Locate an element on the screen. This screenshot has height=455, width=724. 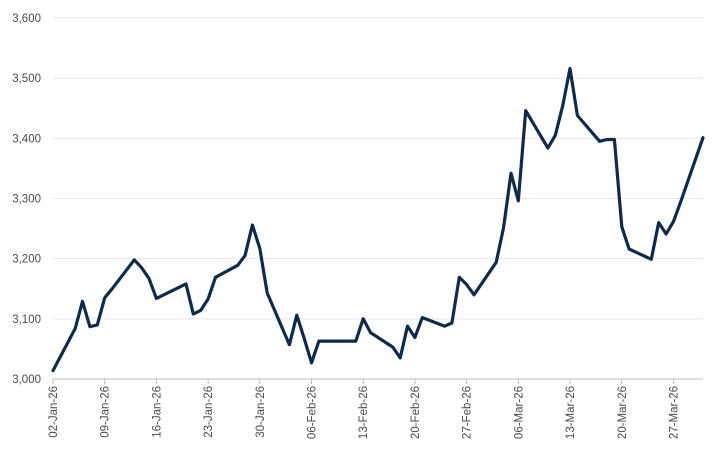
y-tick-label: 3,300 is located at coordinates (26, 200).